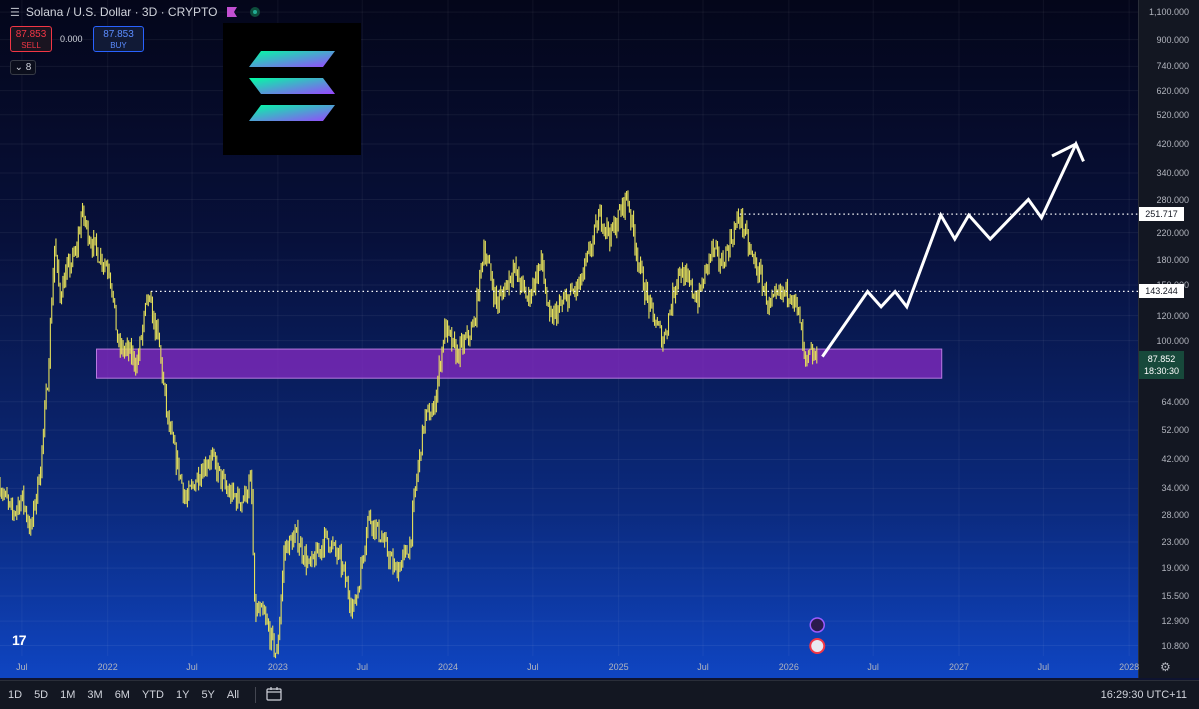 The height and width of the screenshot is (709, 1199). I want to click on calendar-range-icon, so click(274, 695).